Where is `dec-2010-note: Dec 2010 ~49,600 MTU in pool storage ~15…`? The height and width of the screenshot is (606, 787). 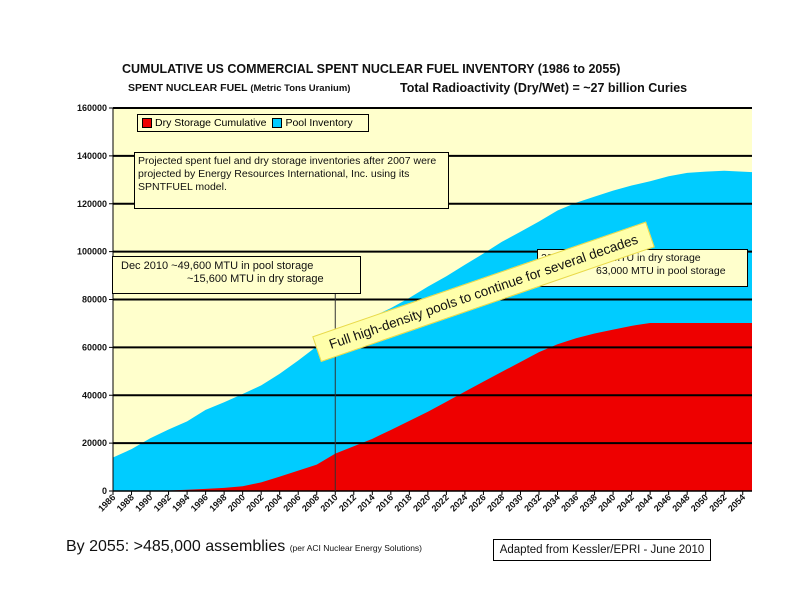
dec-2010-note: Dec 2010 ~49,600 MTU in pool storage ~15… is located at coordinates (236, 275).